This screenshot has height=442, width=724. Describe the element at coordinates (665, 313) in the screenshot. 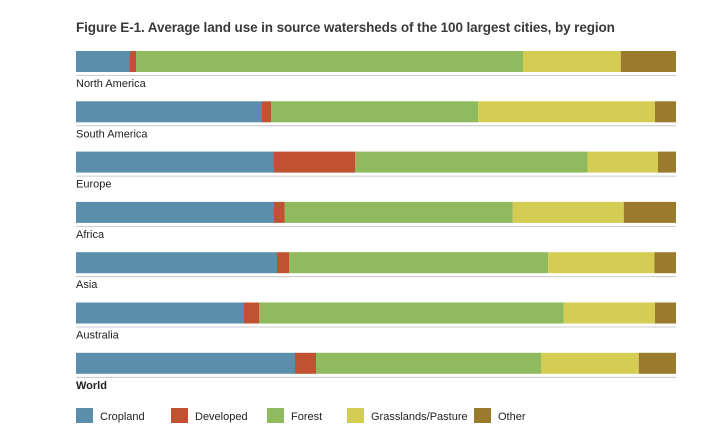

I see `bar-australia-other` at that location.